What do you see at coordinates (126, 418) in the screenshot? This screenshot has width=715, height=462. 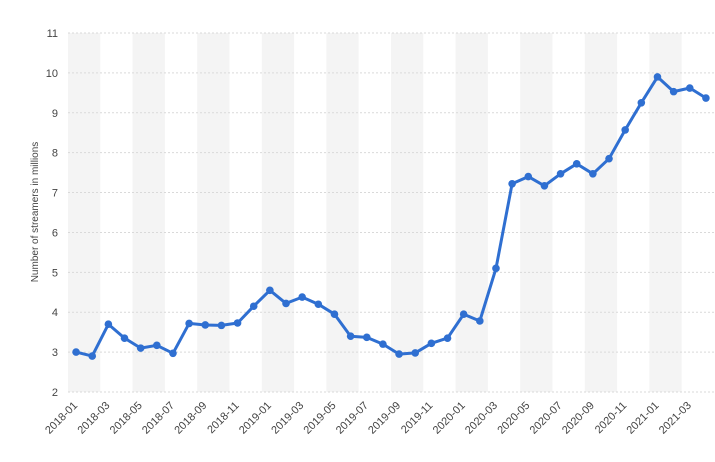 I see `x-tick-label: 2018-05` at bounding box center [126, 418].